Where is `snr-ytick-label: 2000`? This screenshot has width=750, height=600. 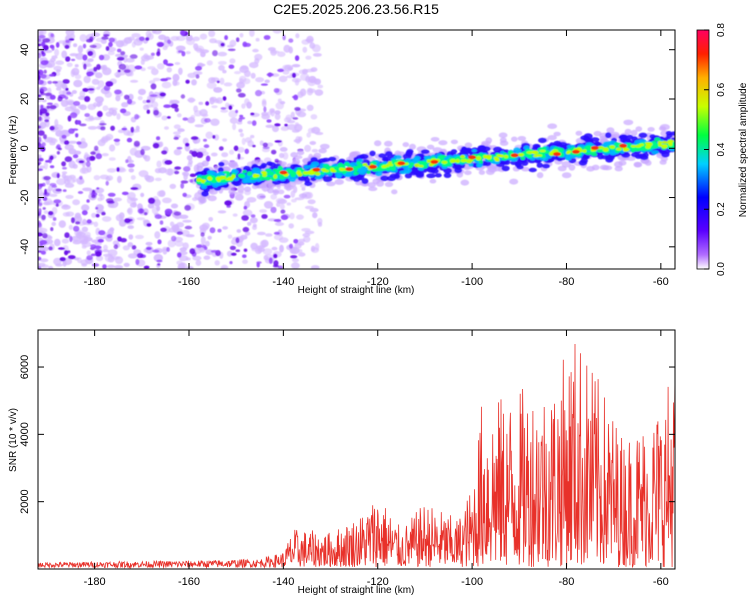
snr-ytick-label: 2000 is located at coordinates (25, 501).